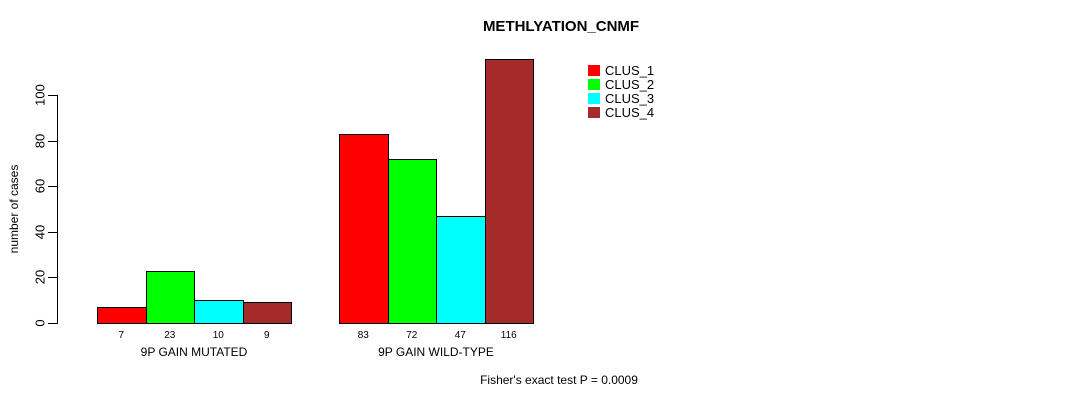 The image size is (1090, 400). I want to click on bar-value-label: 116, so click(508, 335).